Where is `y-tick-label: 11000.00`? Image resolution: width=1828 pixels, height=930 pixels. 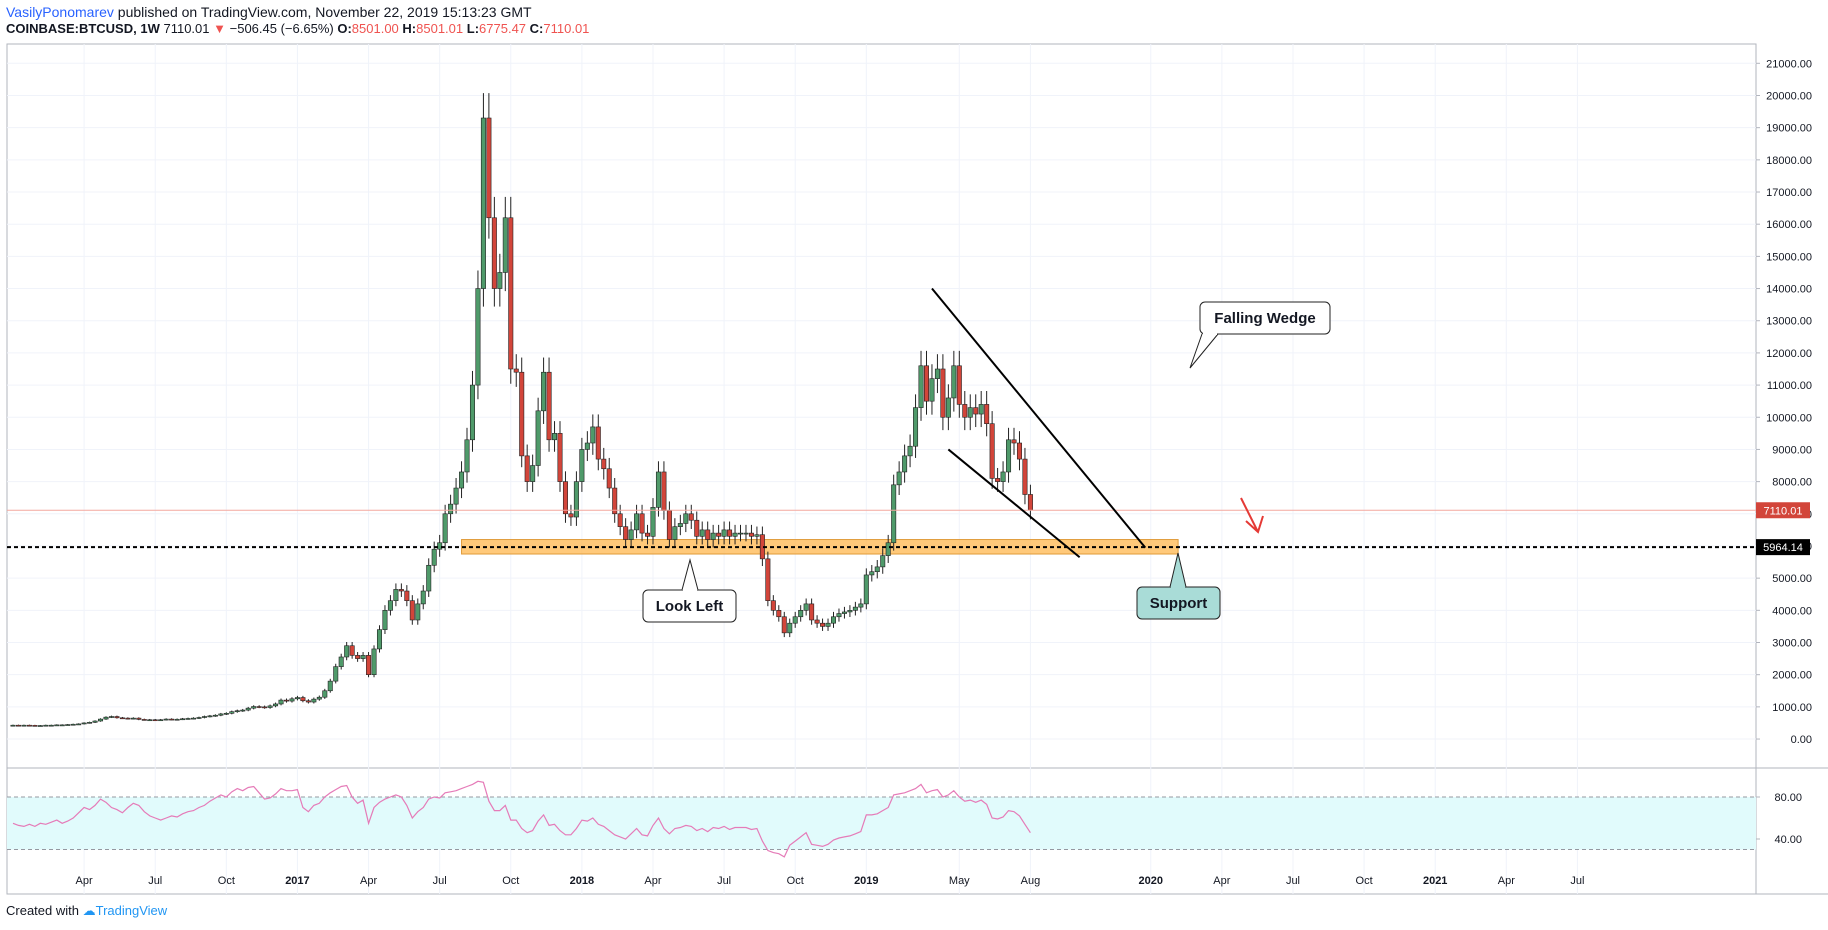 y-tick-label: 11000.00 is located at coordinates (1789, 386).